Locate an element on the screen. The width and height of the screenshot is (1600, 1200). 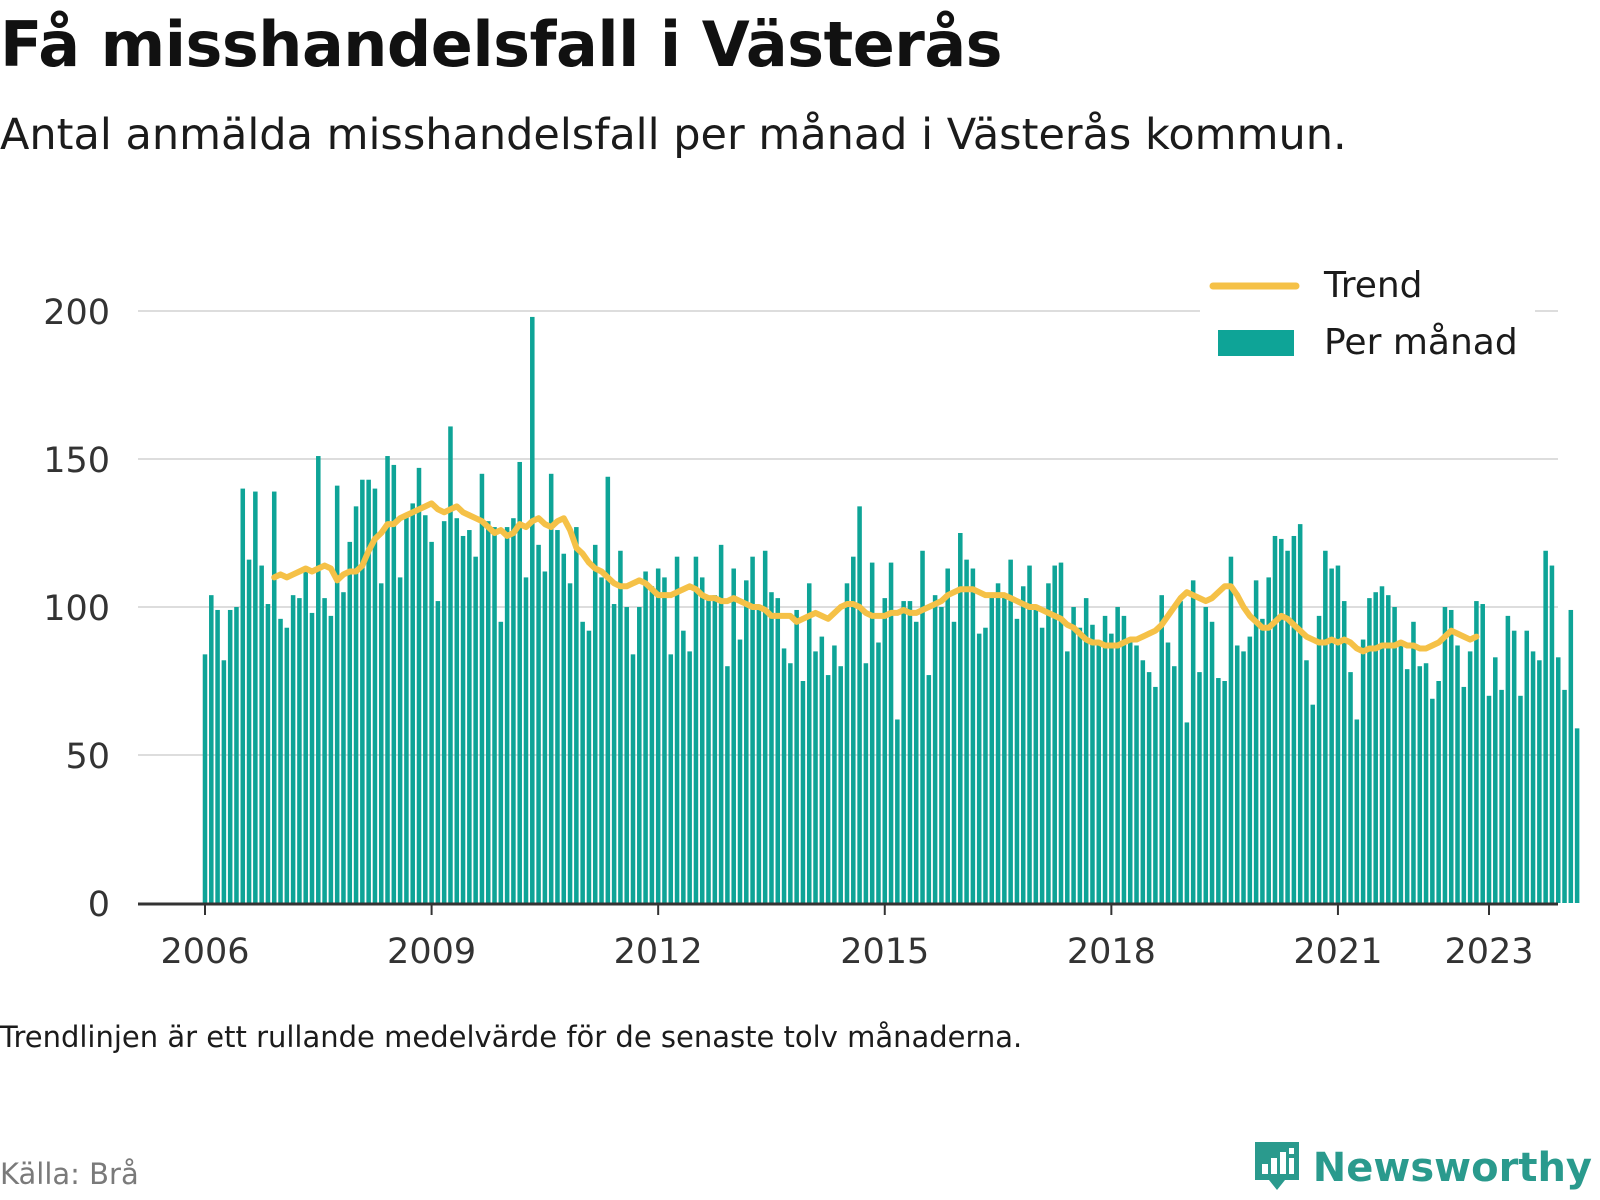
x-tick-label: 2018 is located at coordinates (1111, 952).